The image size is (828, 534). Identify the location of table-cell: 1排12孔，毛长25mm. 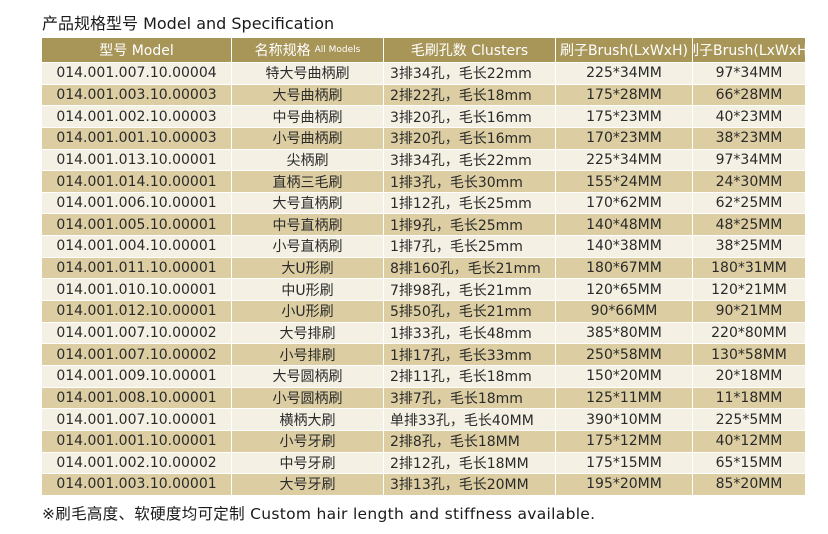
(470, 203).